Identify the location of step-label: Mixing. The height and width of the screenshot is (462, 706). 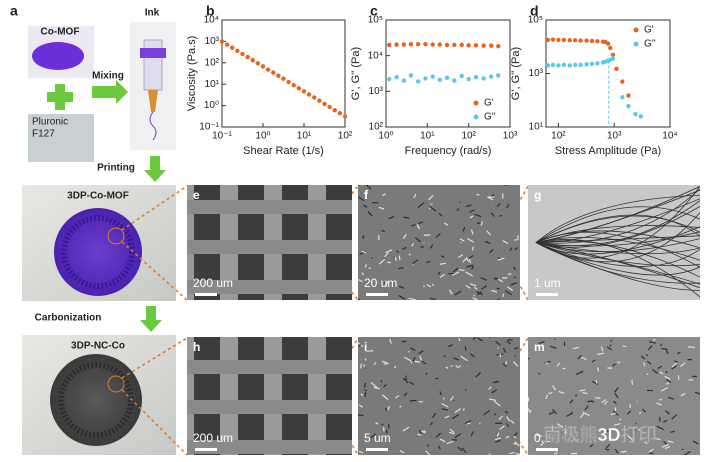
(108, 76).